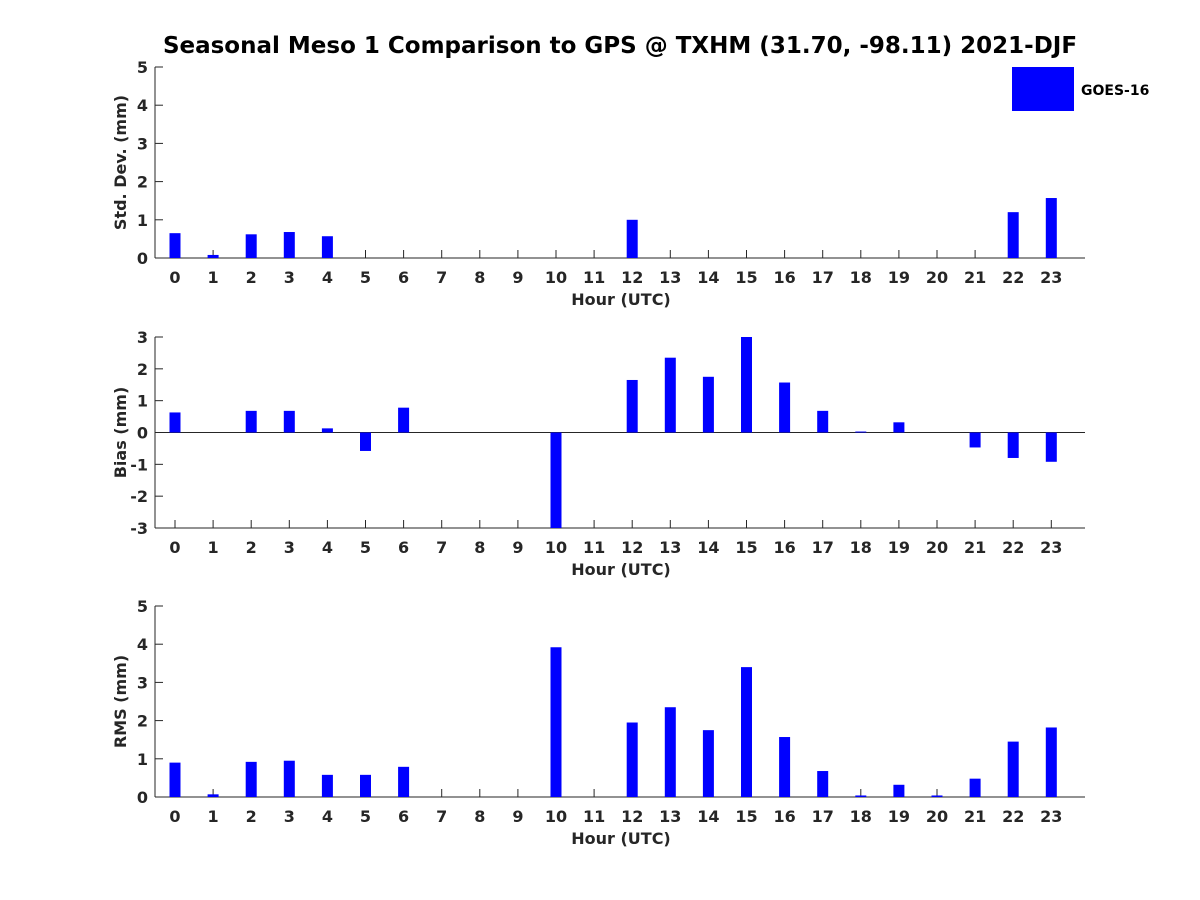  What do you see at coordinates (120, 701) in the screenshot?
I see `y-axis-label: RMS (mm)` at bounding box center [120, 701].